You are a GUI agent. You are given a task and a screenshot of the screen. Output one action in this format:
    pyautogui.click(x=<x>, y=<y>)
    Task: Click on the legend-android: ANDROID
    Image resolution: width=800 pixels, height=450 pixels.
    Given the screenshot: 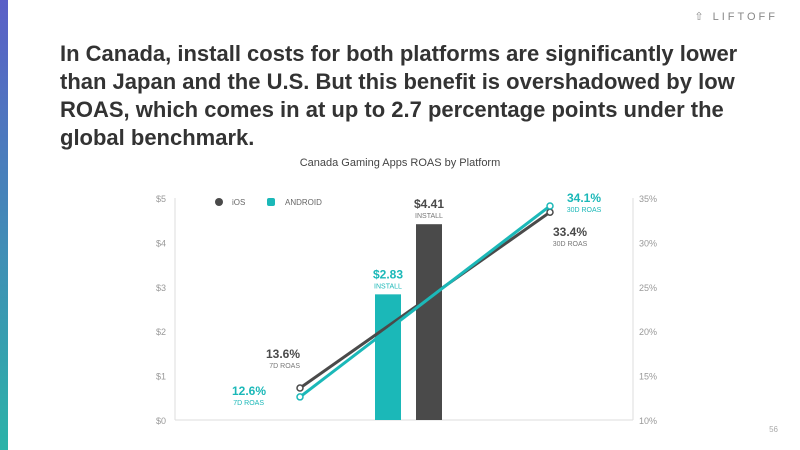 What is the action you would take?
    pyautogui.click(x=303, y=202)
    